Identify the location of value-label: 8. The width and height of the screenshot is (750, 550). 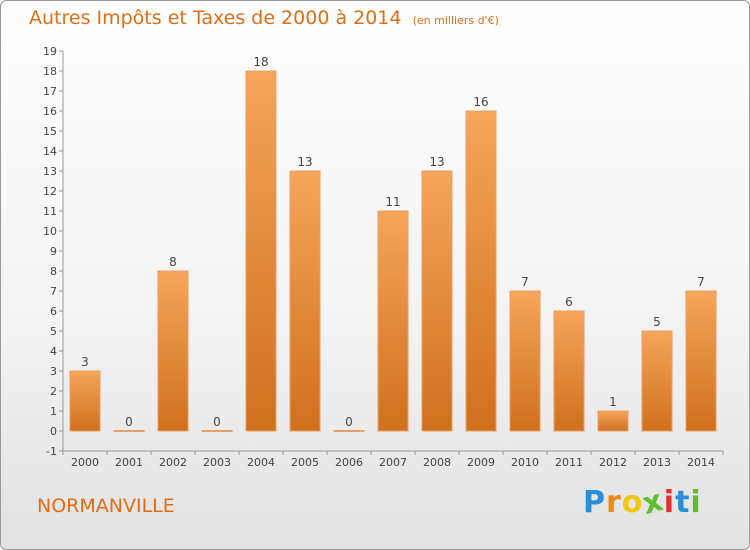
(173, 262).